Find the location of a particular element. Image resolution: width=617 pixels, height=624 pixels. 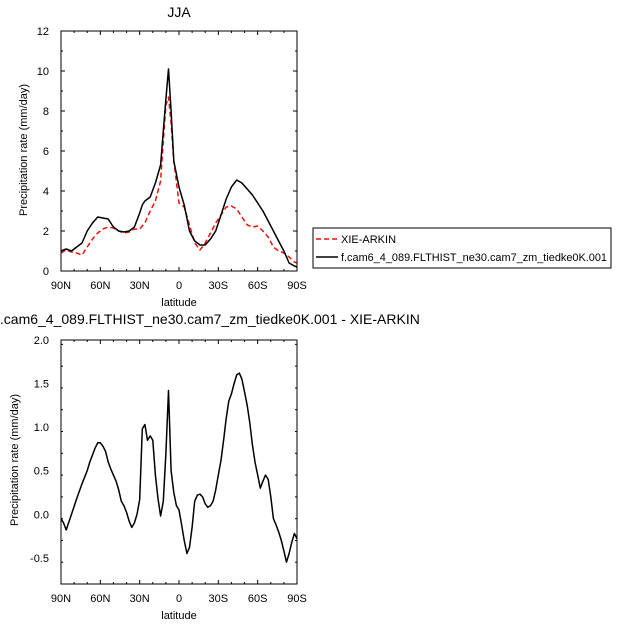

top-x-tick-label: 60S is located at coordinates (258, 286).